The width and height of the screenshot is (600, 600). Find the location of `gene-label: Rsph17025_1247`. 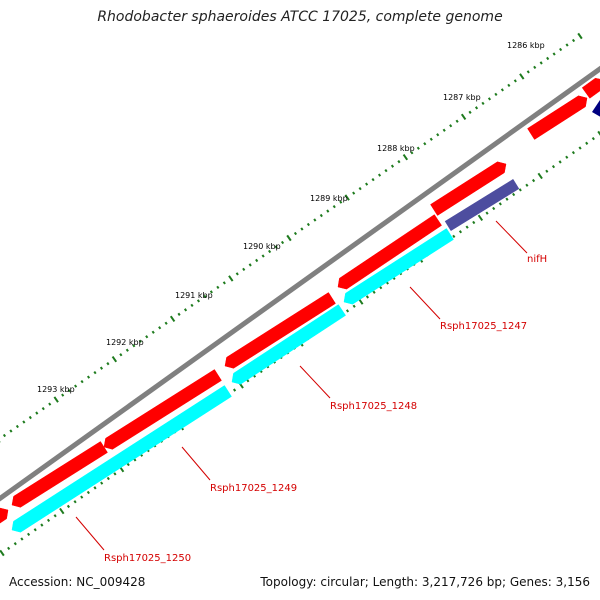

gene-label: Rsph17025_1247 is located at coordinates (483, 326).